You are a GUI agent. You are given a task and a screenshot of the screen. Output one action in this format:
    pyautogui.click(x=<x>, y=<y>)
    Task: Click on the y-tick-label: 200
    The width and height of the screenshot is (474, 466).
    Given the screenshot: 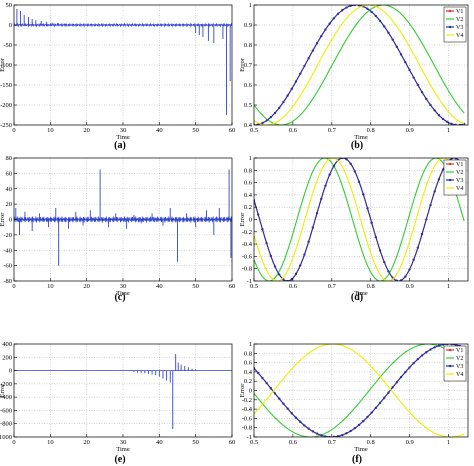 What is the action you would take?
    pyautogui.click(x=7, y=357)
    